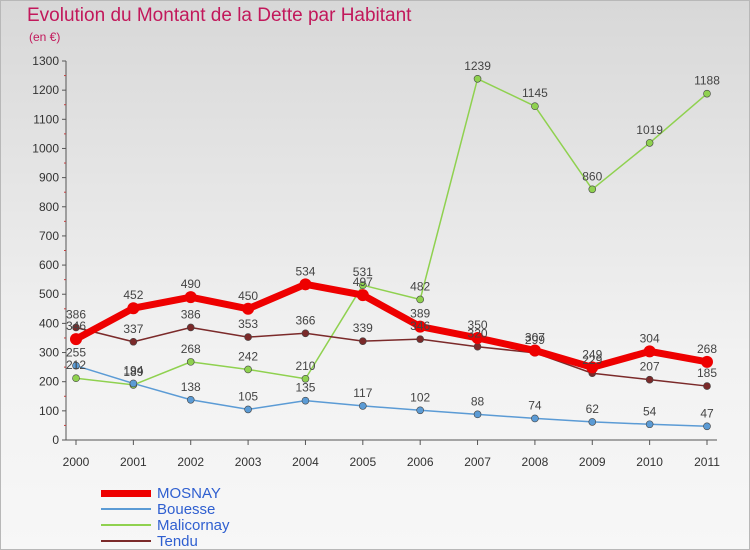 Image resolution: width=750 pixels, height=550 pixels. I want to click on legend-item: Bouesse, so click(165, 509).